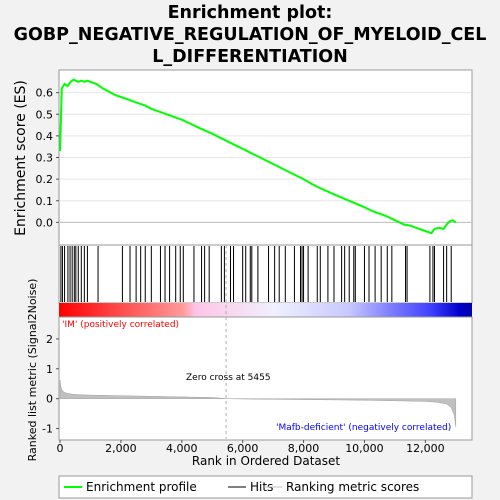  Describe the element at coordinates (45, 222) in the screenshot. I see `es-y-tick-label: 0.0` at that location.